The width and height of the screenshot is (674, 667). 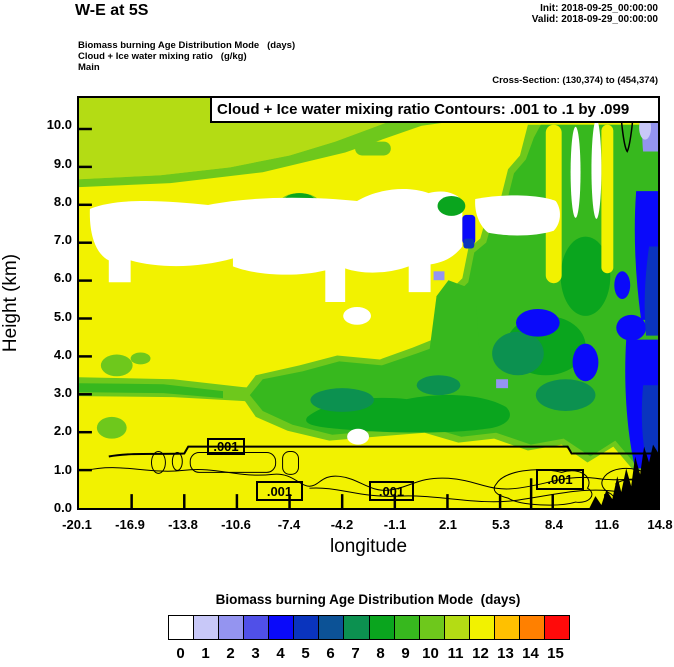 What do you see at coordinates (62, 201) in the screenshot?
I see `y-tick-label: 8.0` at bounding box center [62, 201].